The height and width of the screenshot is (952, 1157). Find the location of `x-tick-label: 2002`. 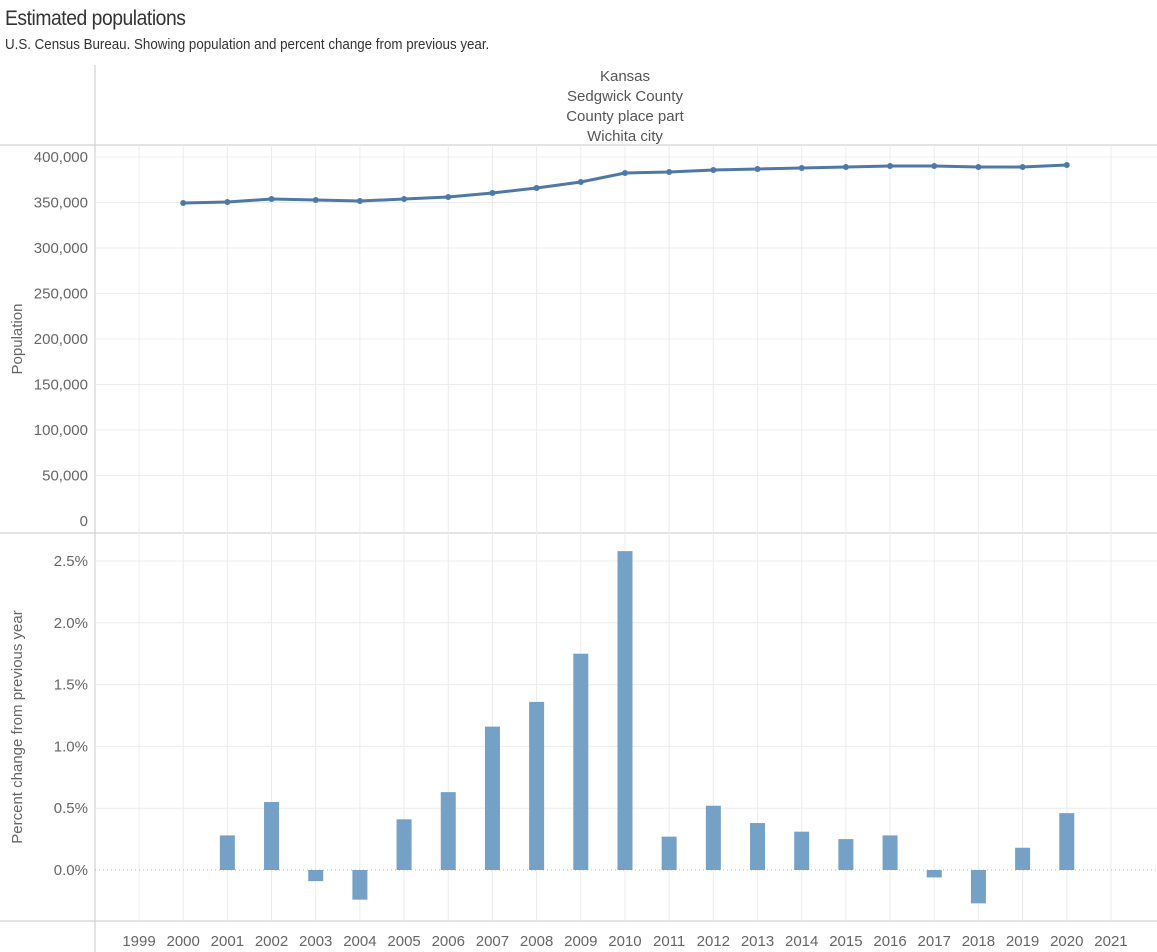

x-tick-label: 2002 is located at coordinates (271, 941).